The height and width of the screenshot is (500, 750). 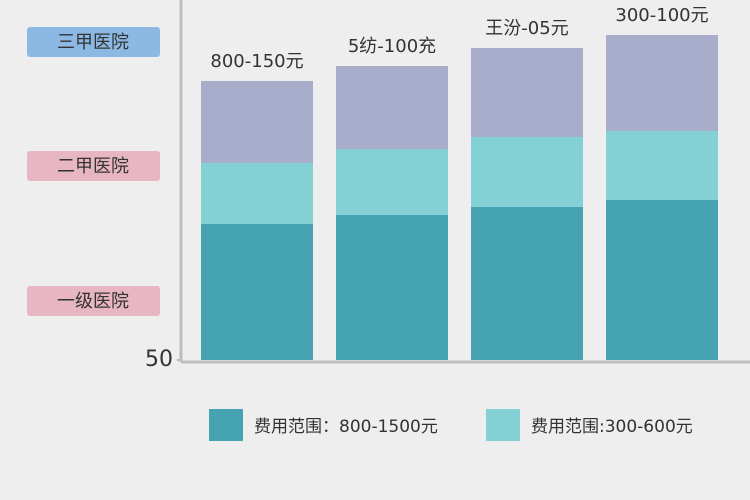 What do you see at coordinates (661, 15) in the screenshot?
I see `bar-label: 300-100元` at bounding box center [661, 15].